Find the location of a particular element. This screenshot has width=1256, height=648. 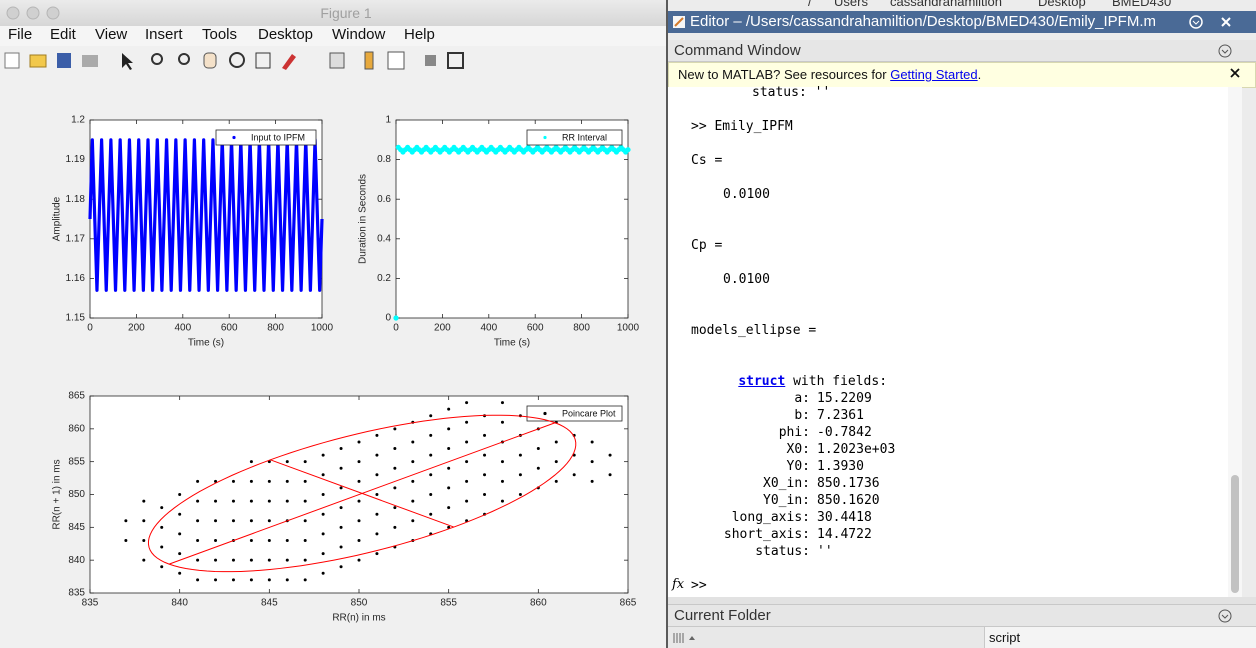

menu-item: File is located at coordinates (20, 34).